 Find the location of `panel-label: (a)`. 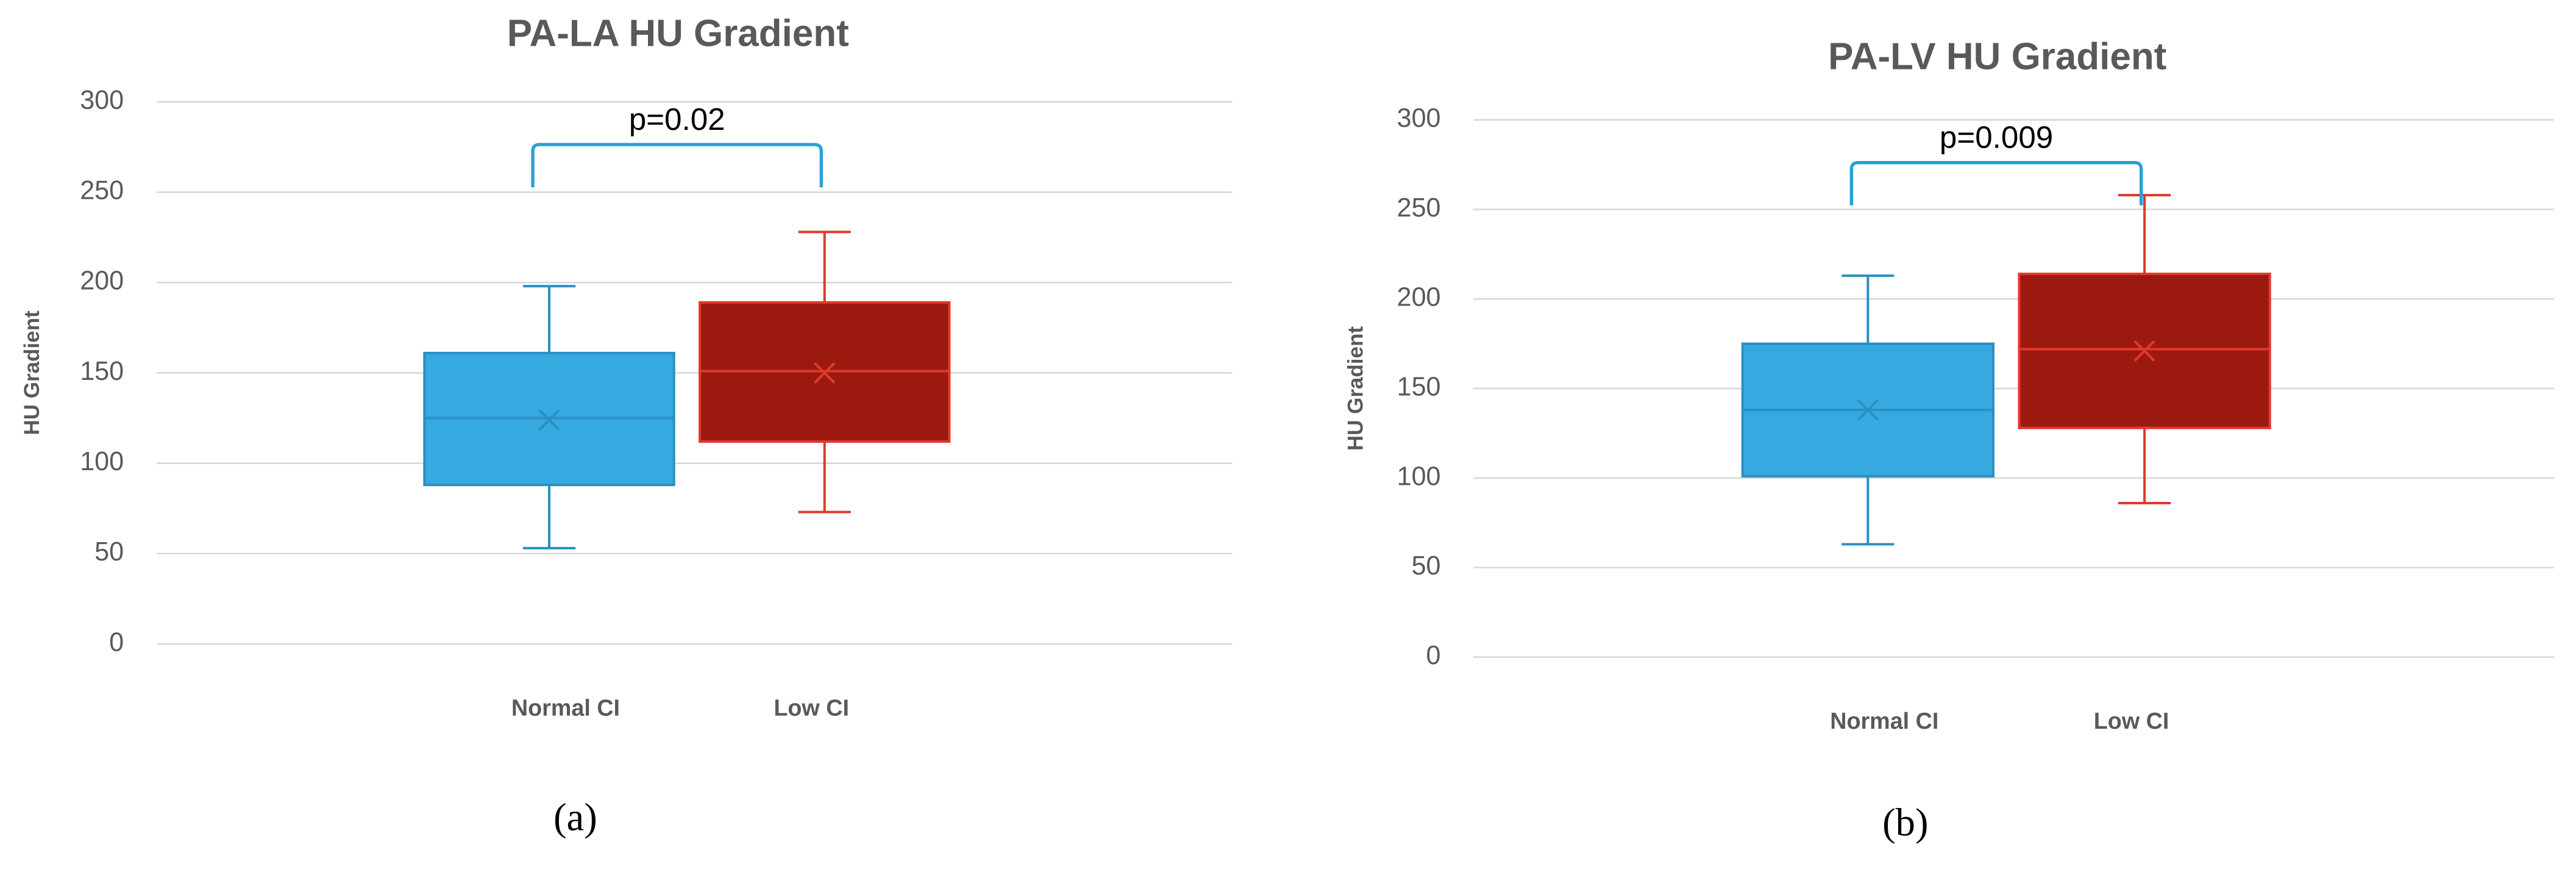

panel-label: (a) is located at coordinates (575, 817).